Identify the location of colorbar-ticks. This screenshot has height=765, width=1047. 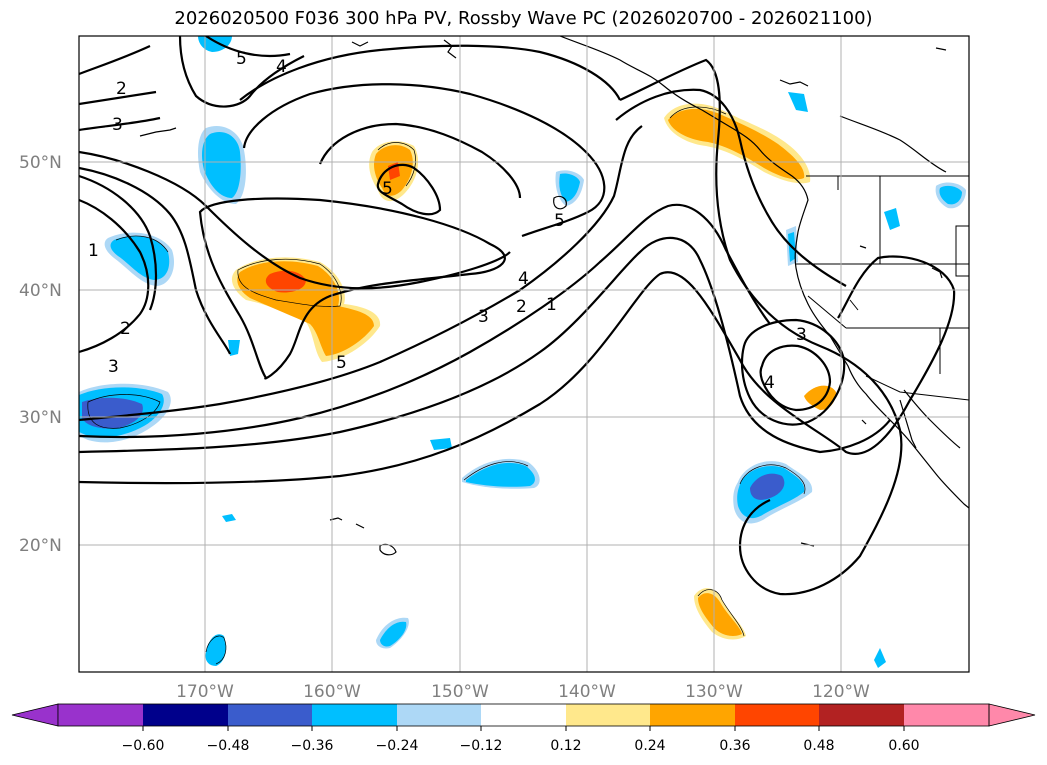
(523, 728).